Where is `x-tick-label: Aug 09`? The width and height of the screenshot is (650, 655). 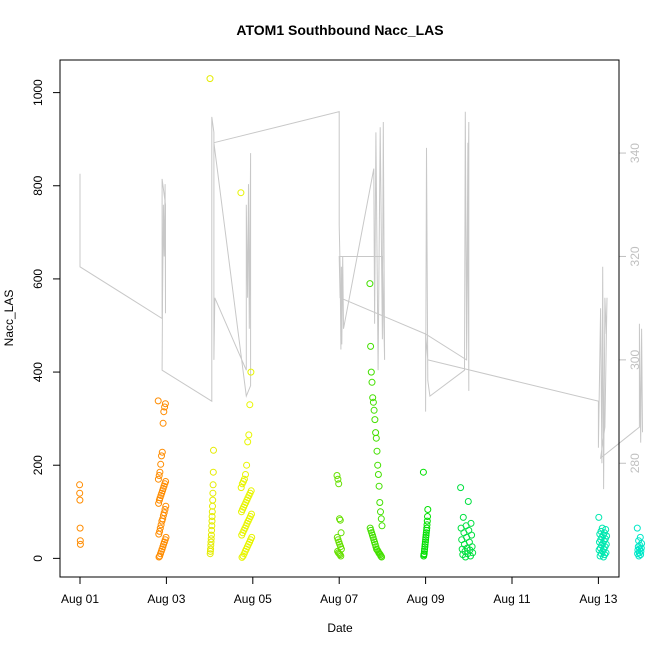
x-tick-label: Aug 09 is located at coordinates (426, 599).